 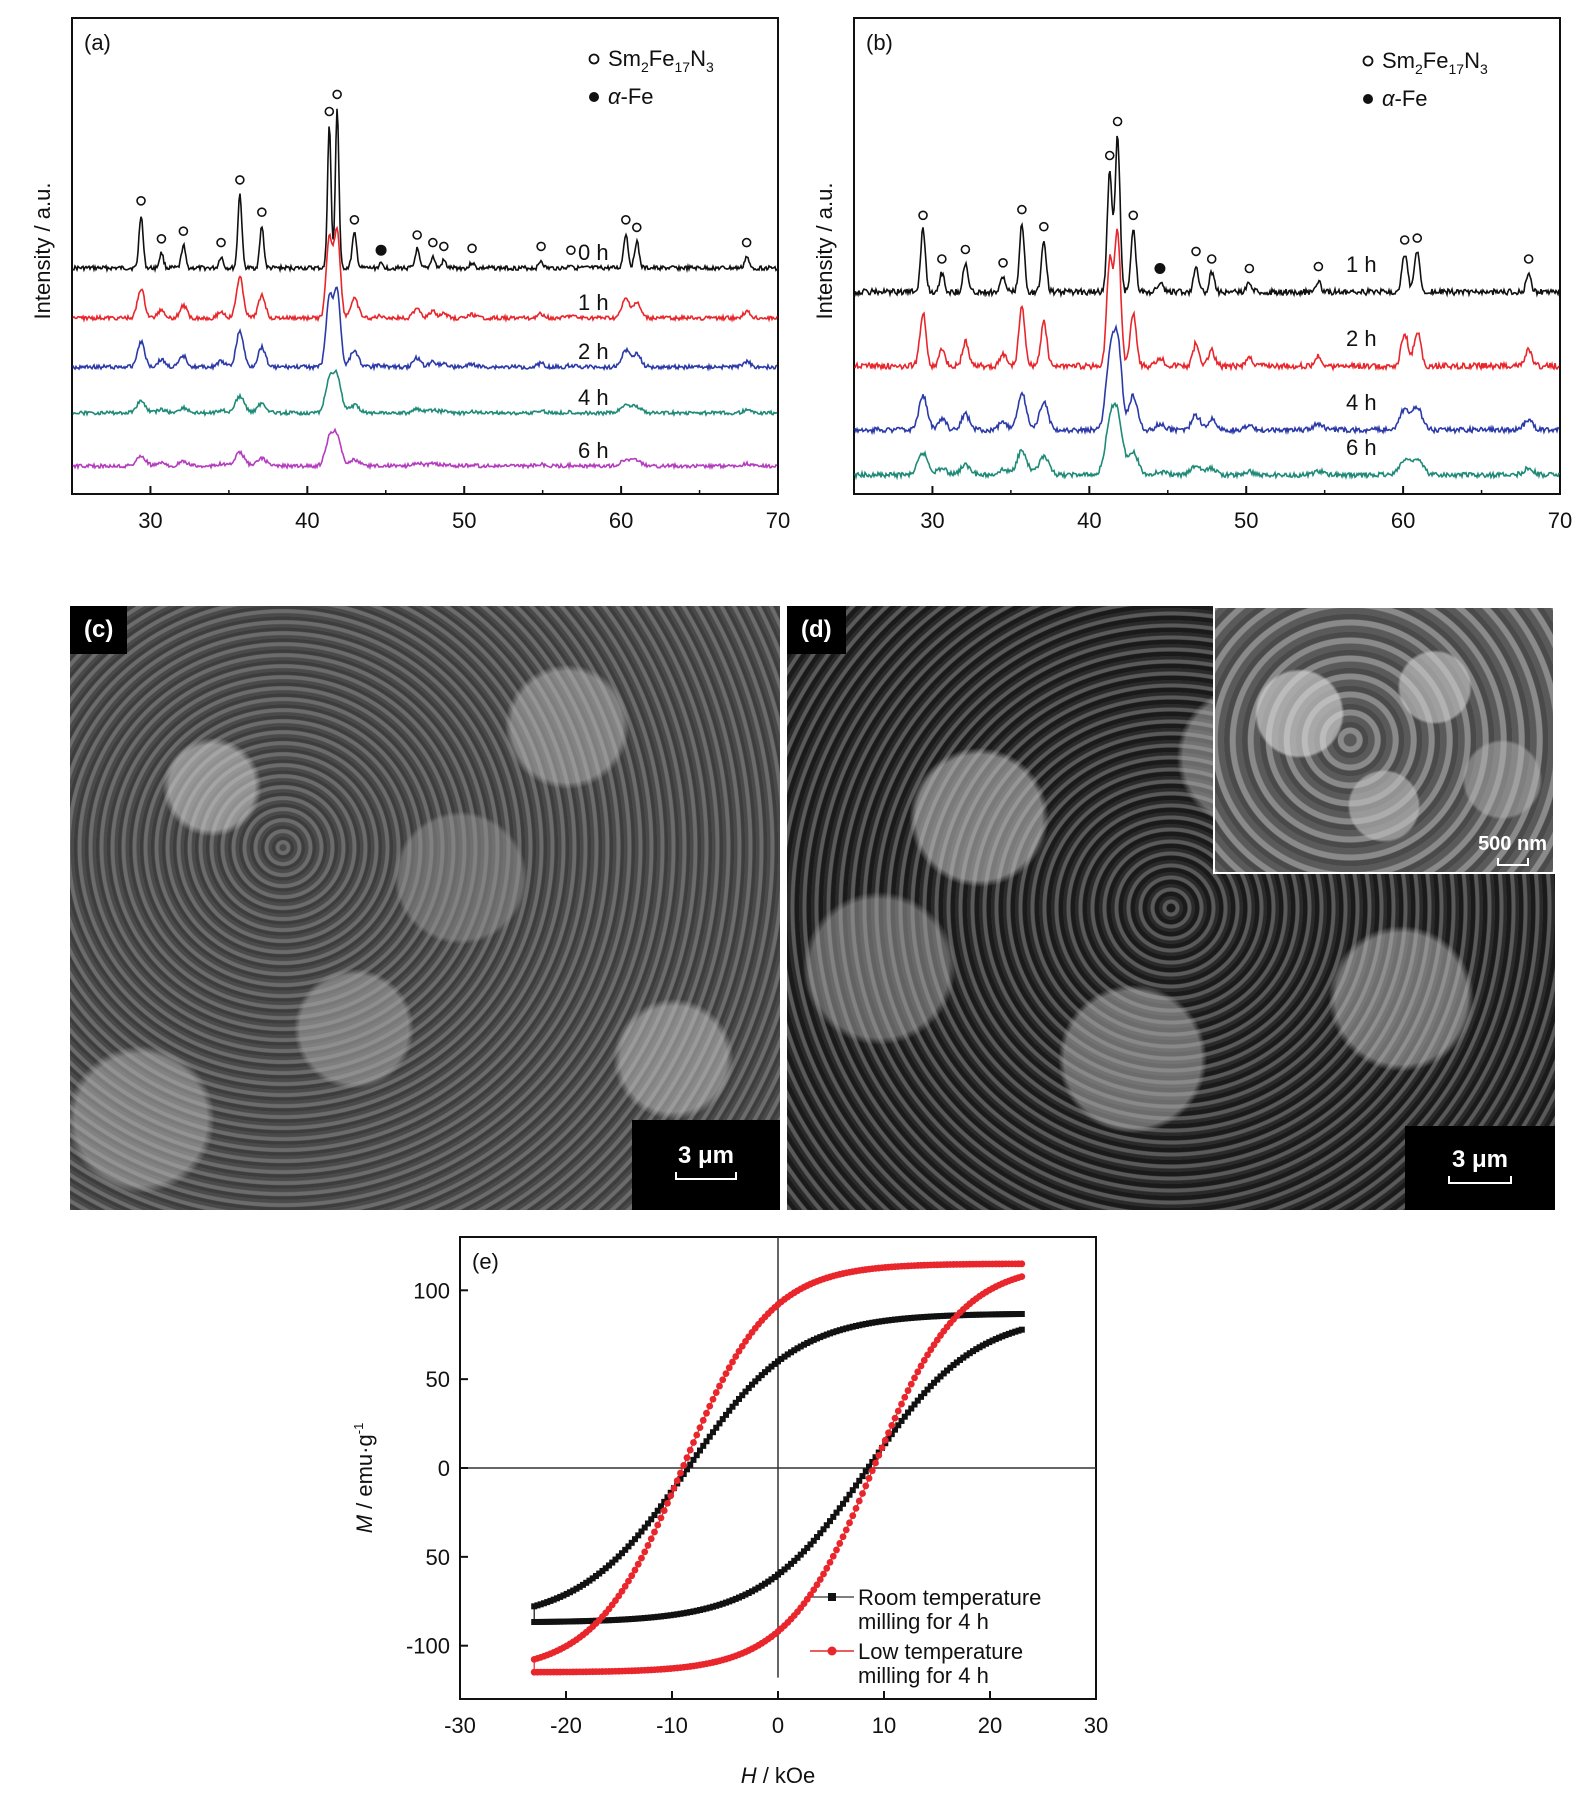 I want to click on sem-inset-texture, so click(x=1384, y=740).